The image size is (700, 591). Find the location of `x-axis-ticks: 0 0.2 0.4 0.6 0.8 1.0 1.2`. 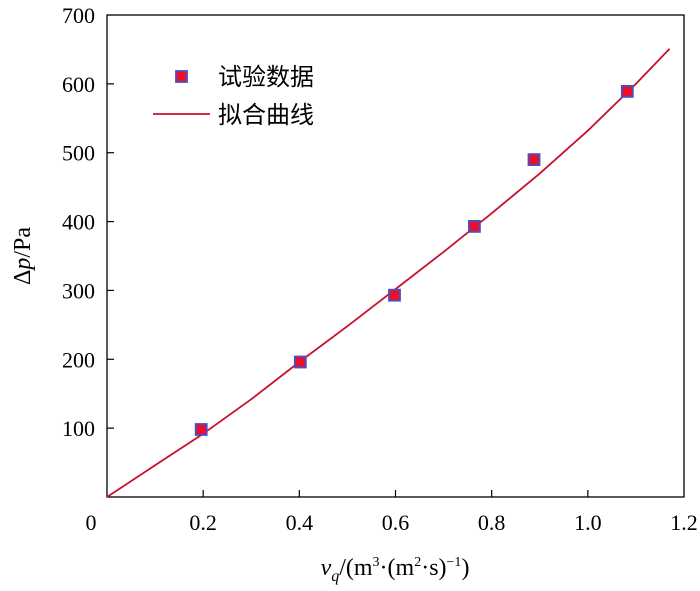

x-axis-ticks: 0 0.2 0.4 0.6 0.8 1.0 1.2 is located at coordinates (392, 512).